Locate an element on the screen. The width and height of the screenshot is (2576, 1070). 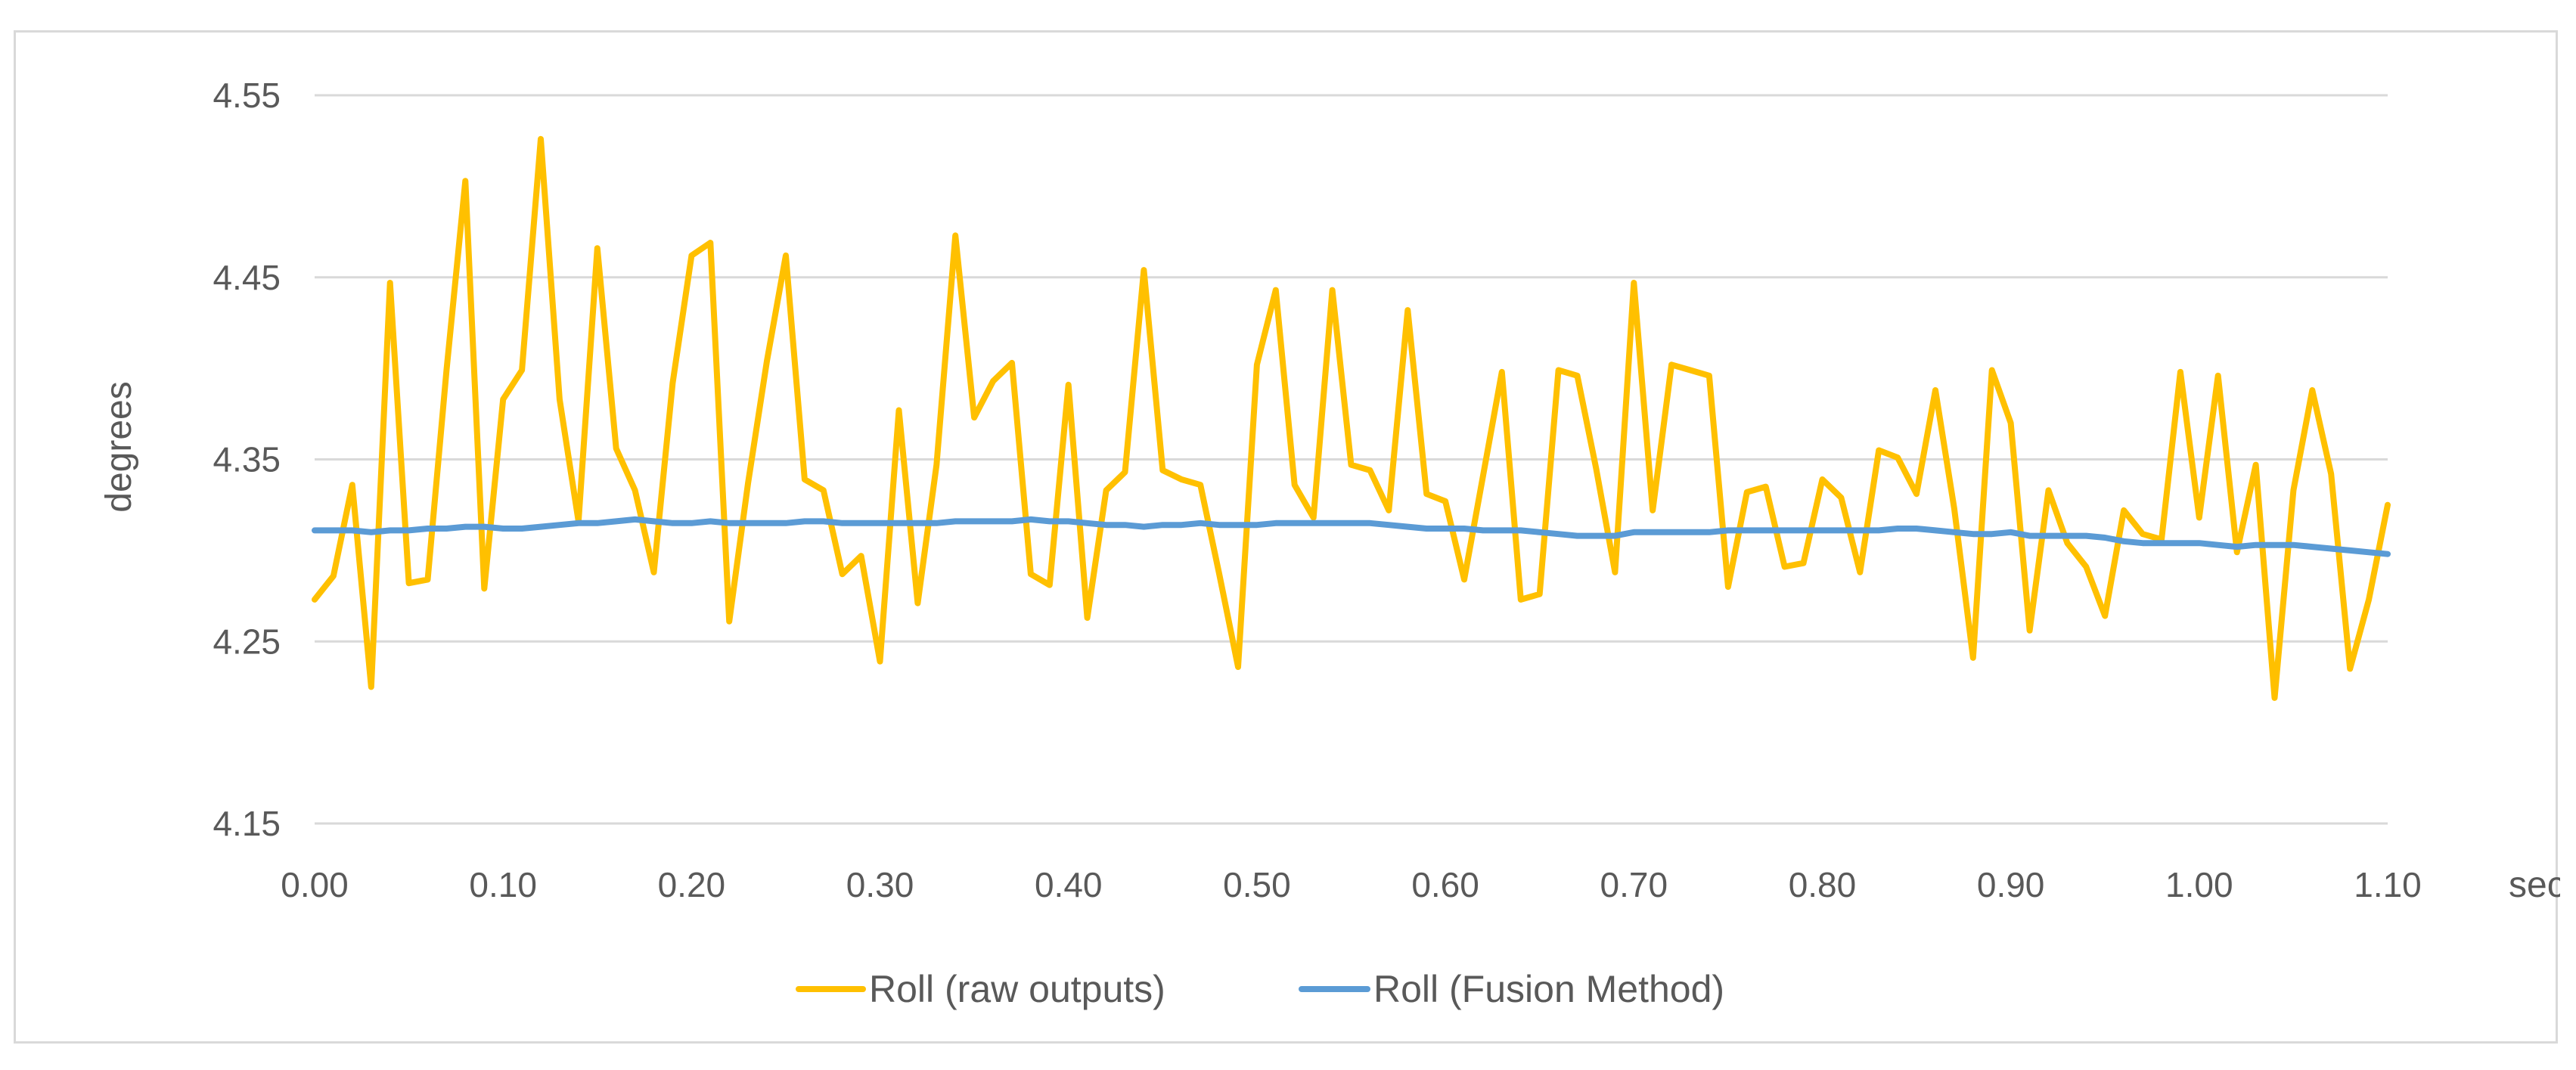
y-tick-label: 4.15 is located at coordinates (247, 824).